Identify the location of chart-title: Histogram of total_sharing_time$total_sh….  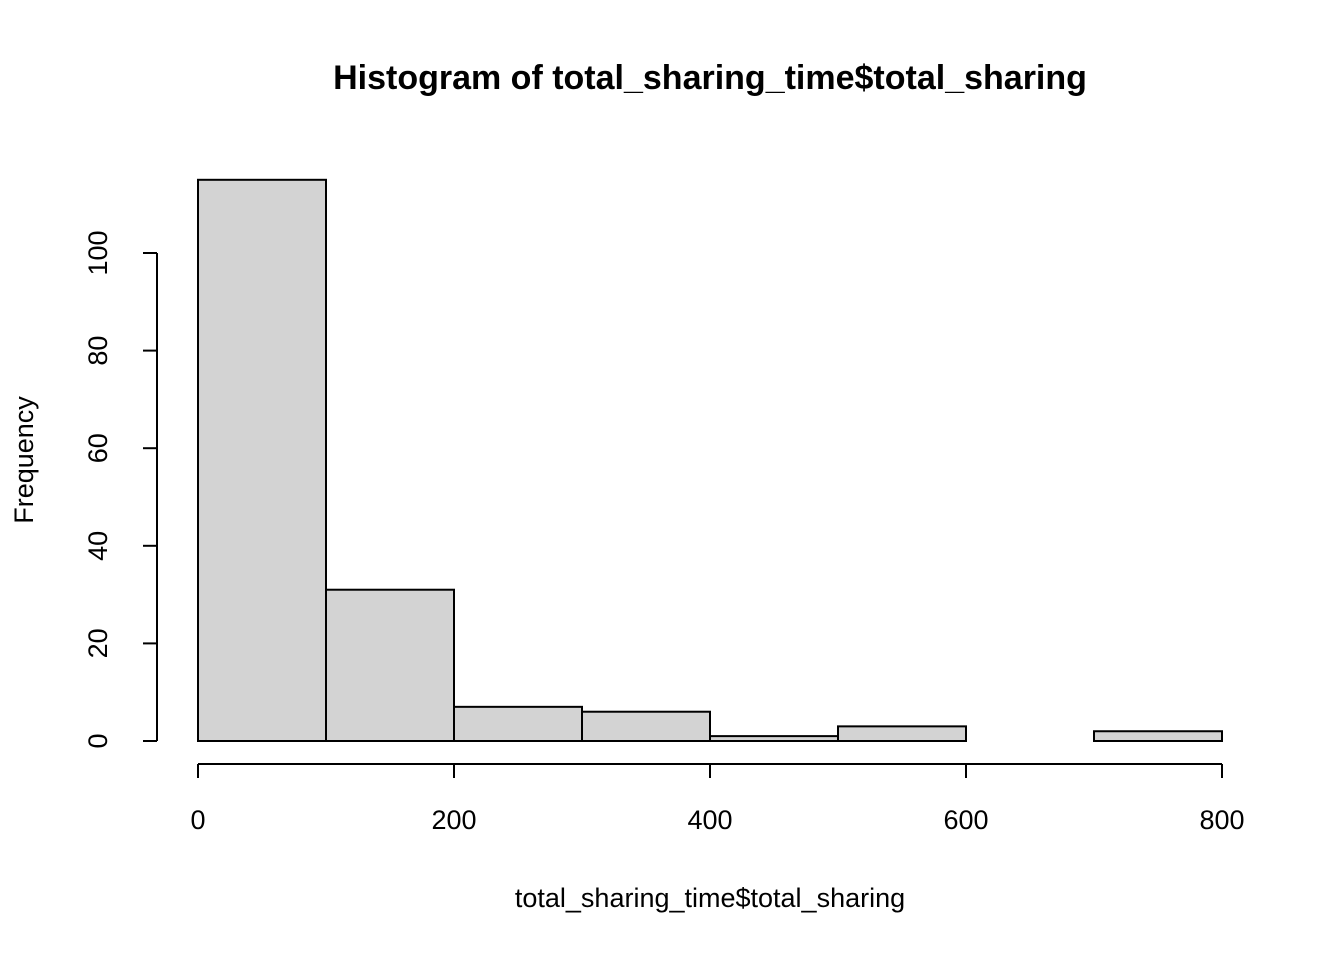
(710, 78).